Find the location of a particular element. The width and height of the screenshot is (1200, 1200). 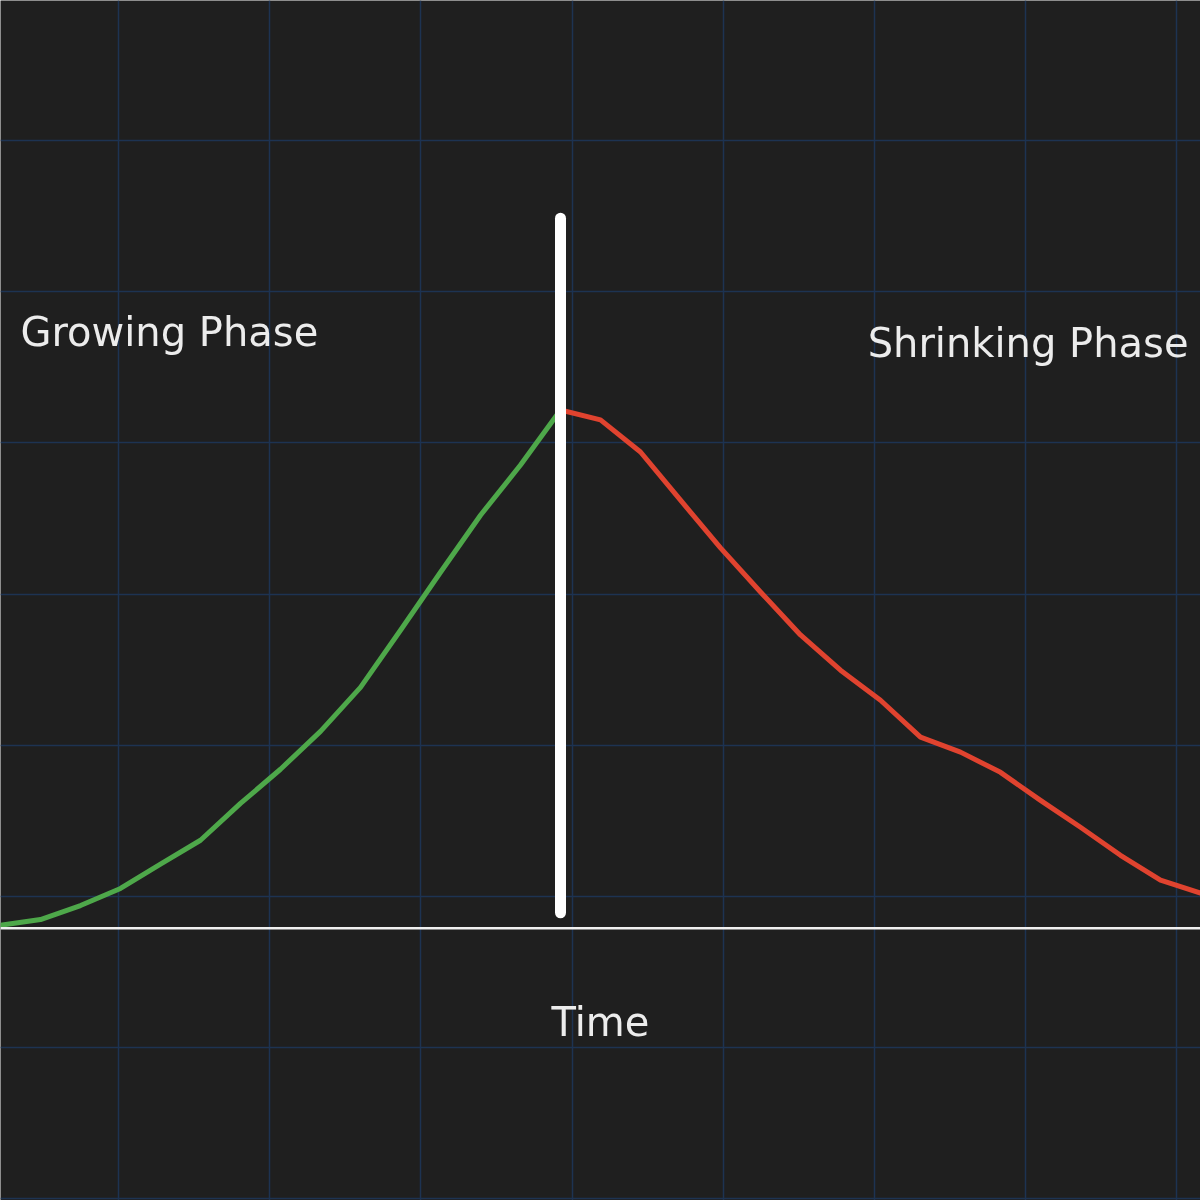

x-axis-title: Time is located at coordinates (600, 1021).